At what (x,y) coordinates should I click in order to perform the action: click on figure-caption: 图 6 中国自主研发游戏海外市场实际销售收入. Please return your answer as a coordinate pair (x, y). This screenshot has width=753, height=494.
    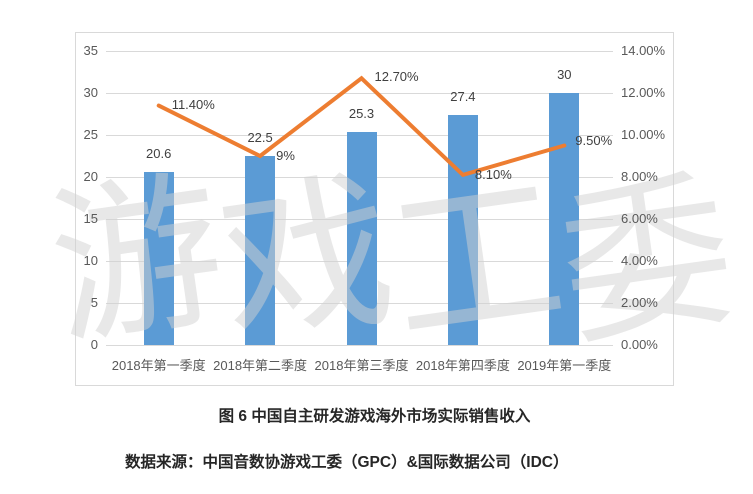
    Looking at the image, I should click on (374, 416).